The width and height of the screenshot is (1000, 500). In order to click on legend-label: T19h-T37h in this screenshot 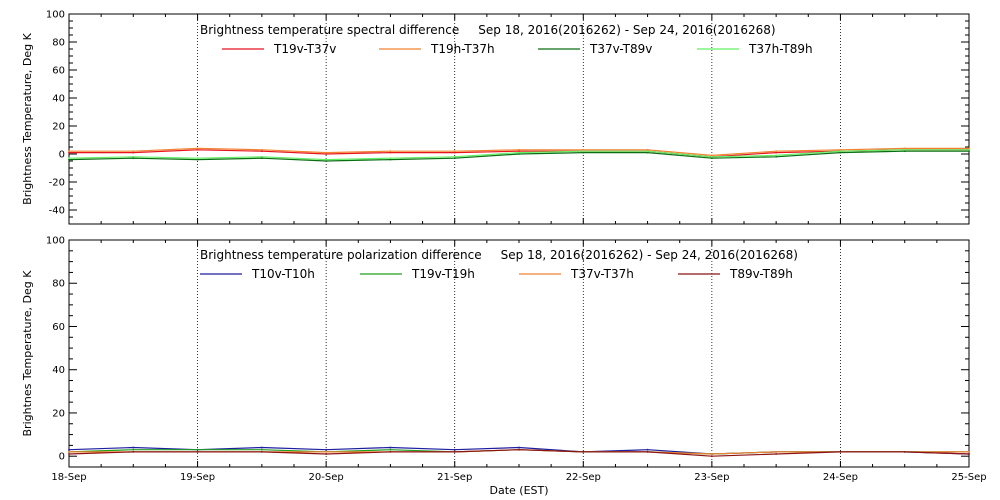, I will do `click(462, 49)`.